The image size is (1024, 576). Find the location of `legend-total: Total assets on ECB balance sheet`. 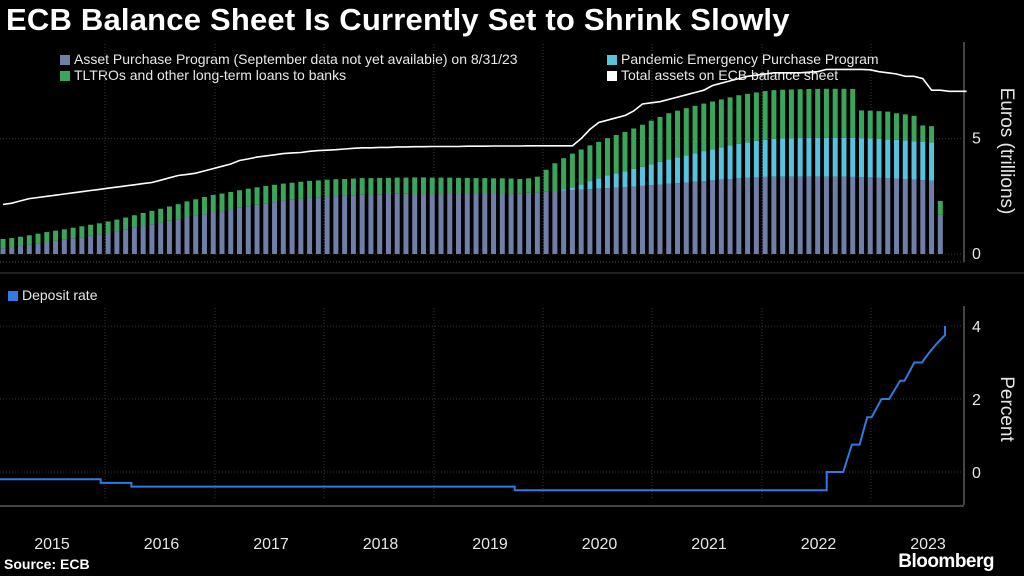

legend-total: Total assets on ECB balance sheet is located at coordinates (722, 75).